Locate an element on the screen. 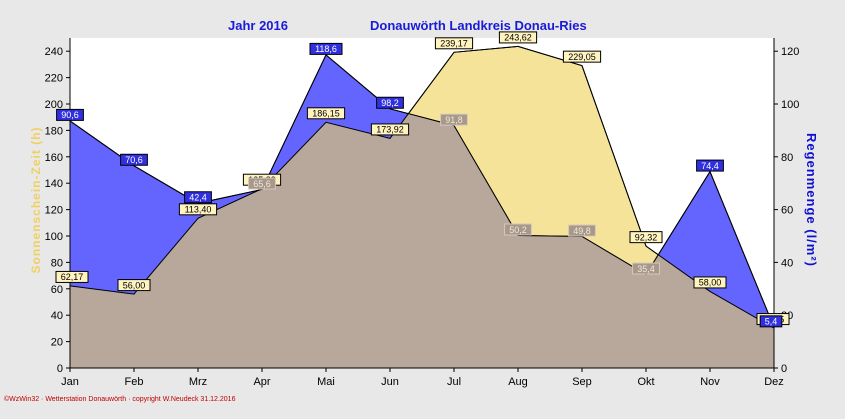 The image size is (845, 419). x-tick-label: Jan is located at coordinates (70, 382).